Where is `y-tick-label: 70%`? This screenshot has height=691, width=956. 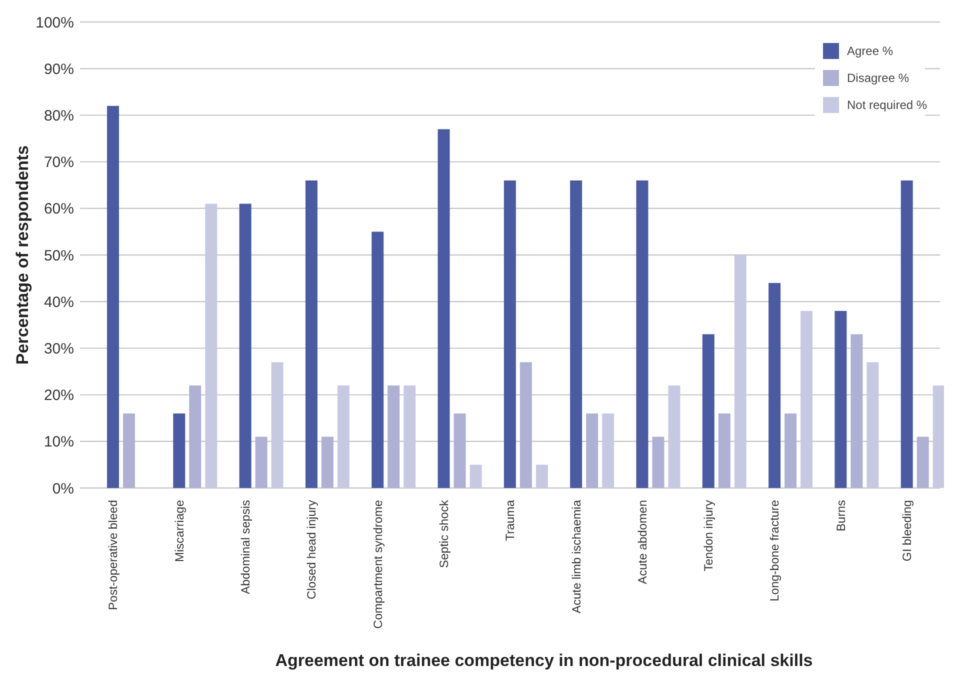 y-tick-label: 70% is located at coordinates (59, 163).